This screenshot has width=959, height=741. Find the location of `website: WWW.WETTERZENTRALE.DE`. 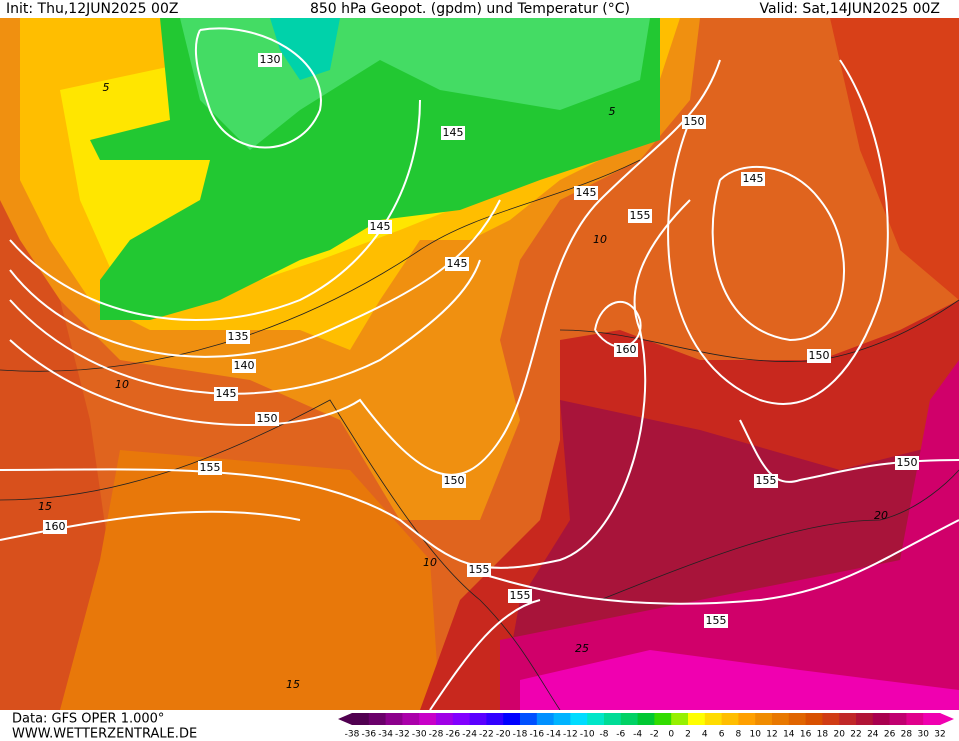

website: WWW.WETTERZENTRALE.DE is located at coordinates (104, 734).